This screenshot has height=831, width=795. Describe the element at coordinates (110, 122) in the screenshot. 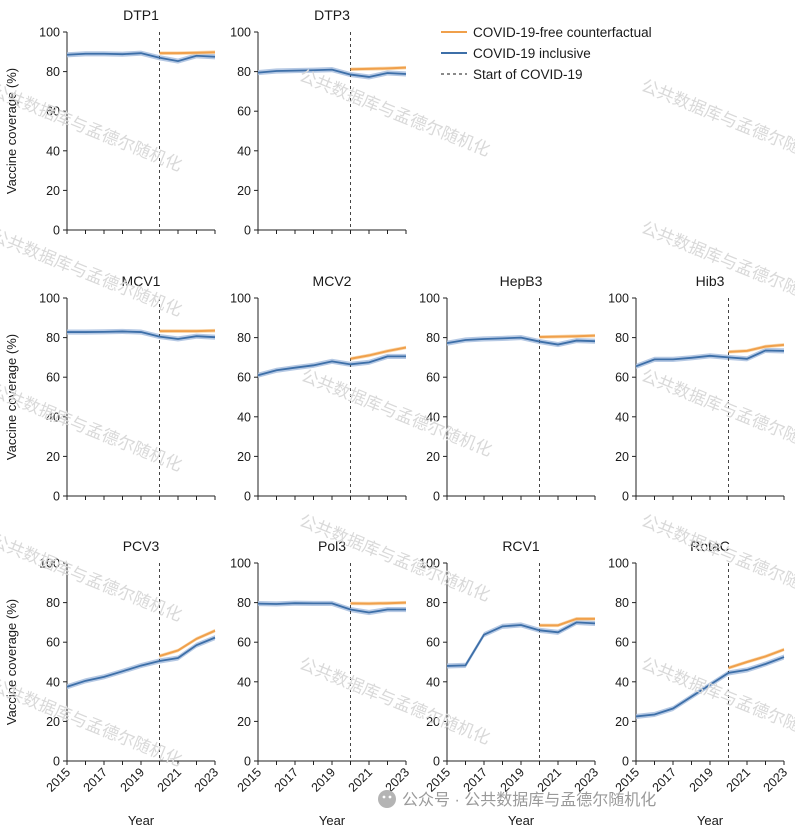

I see `panel-dtp1: DTP1 0 20 40 60 80 100 Vaccine coverage (%)` at that location.